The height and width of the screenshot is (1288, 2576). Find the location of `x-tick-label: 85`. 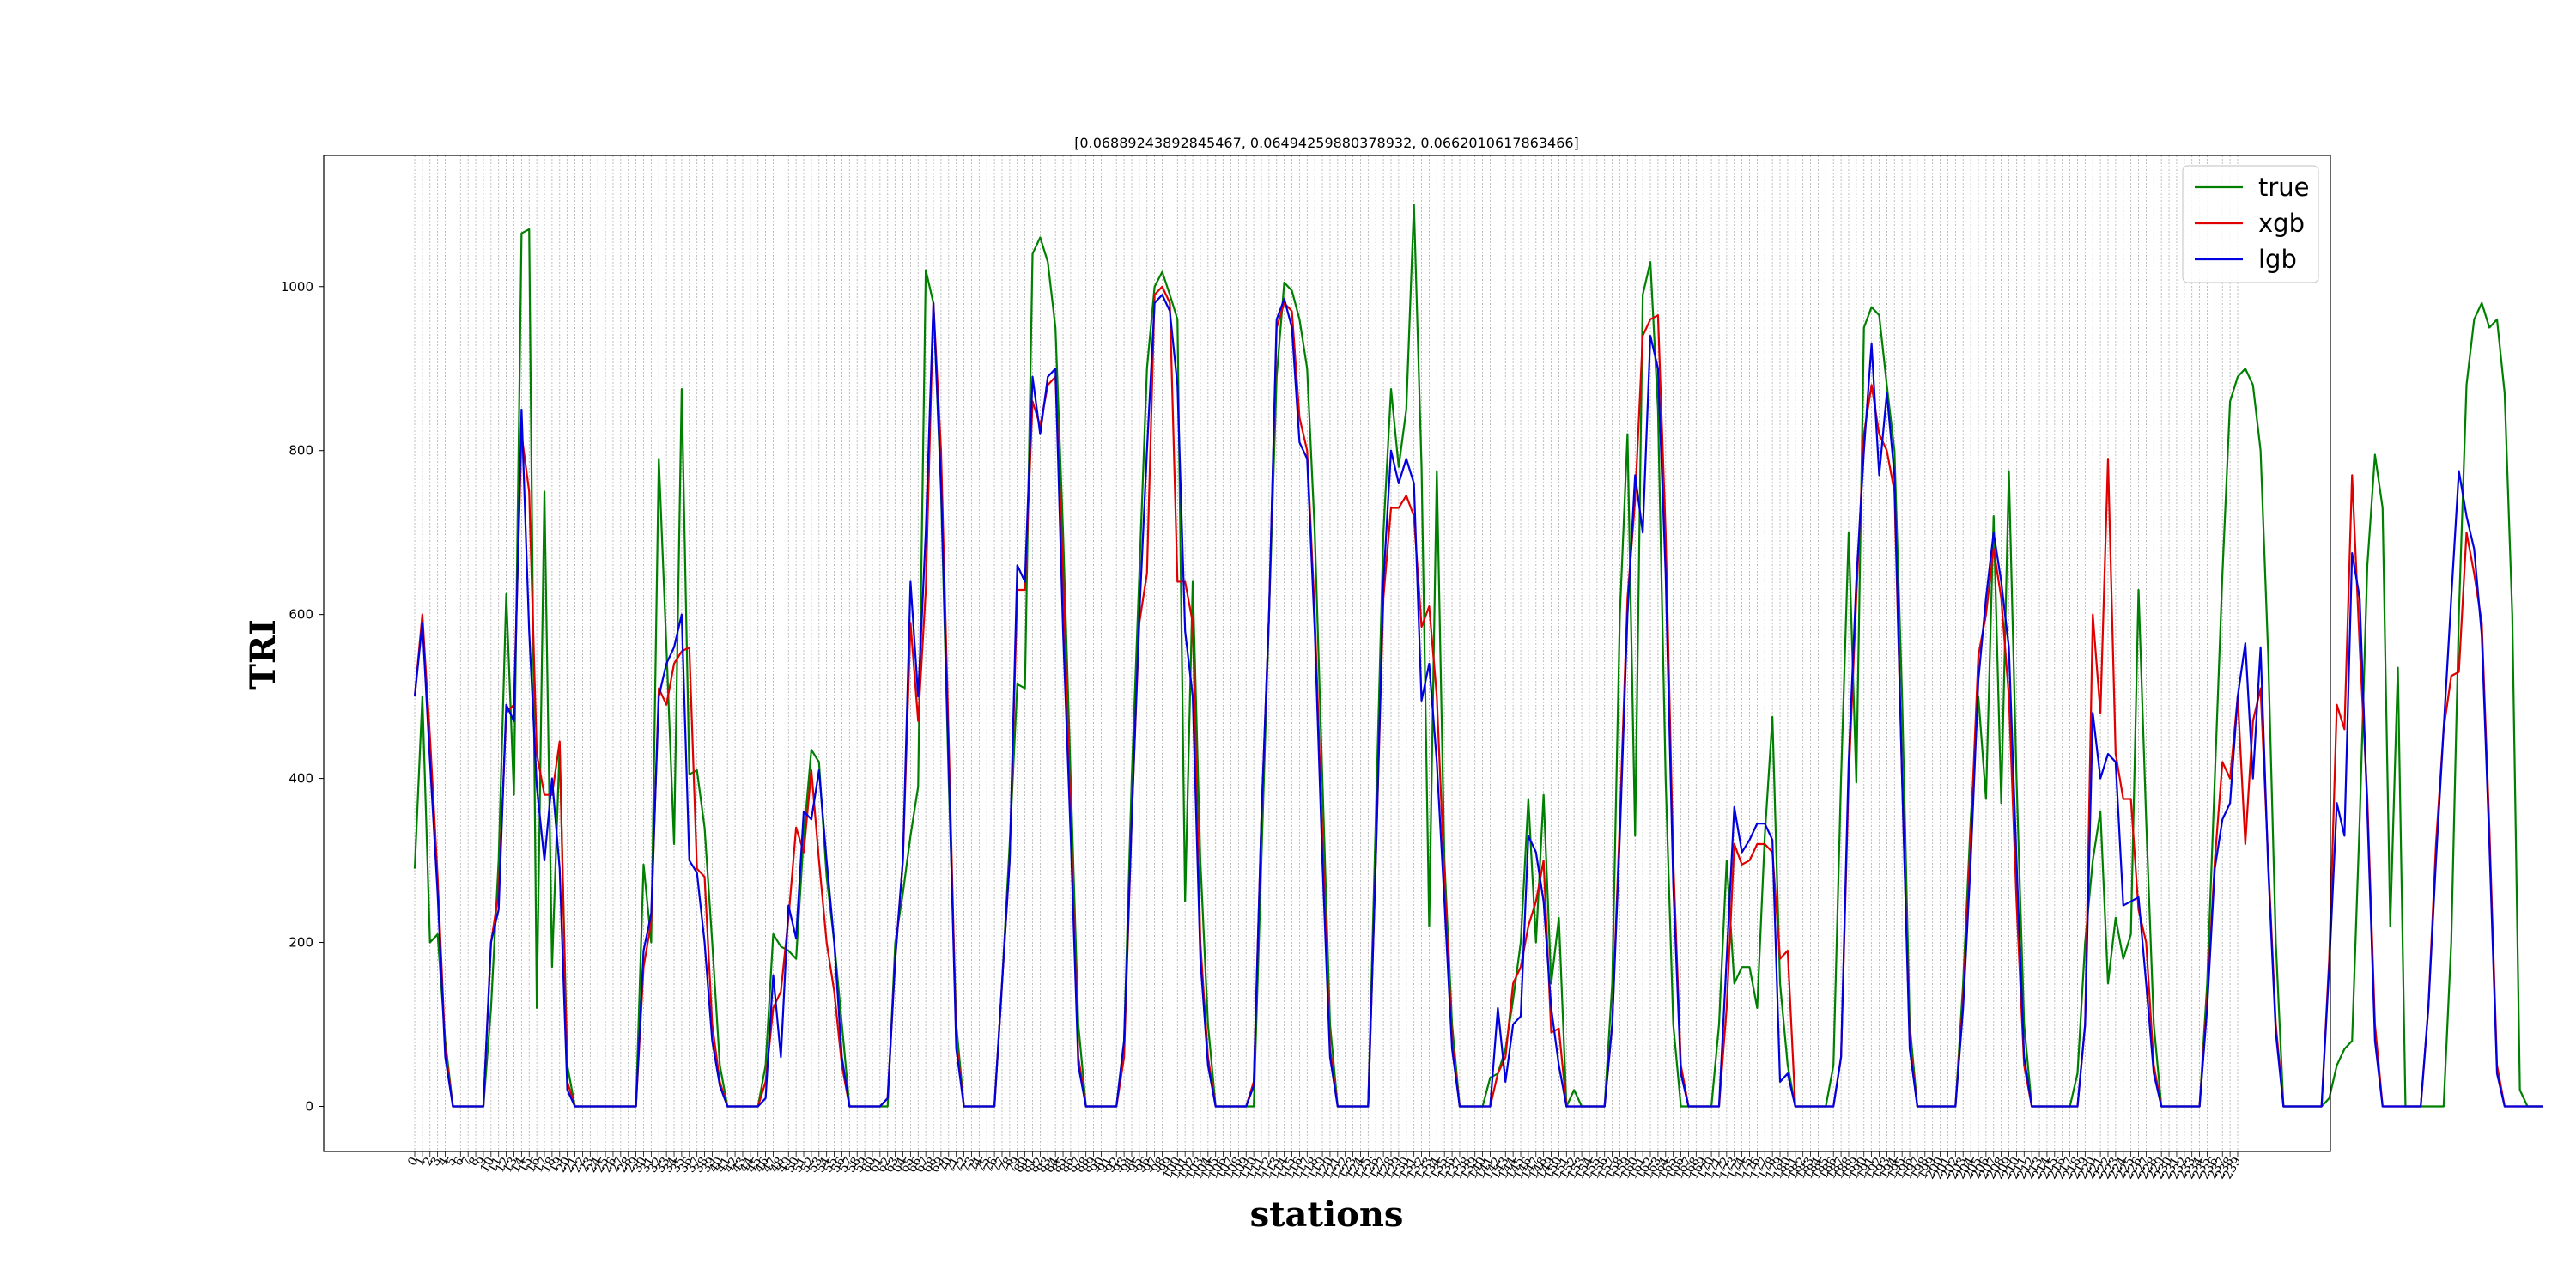

x-tick-label: 85 is located at coordinates (1060, 1165).